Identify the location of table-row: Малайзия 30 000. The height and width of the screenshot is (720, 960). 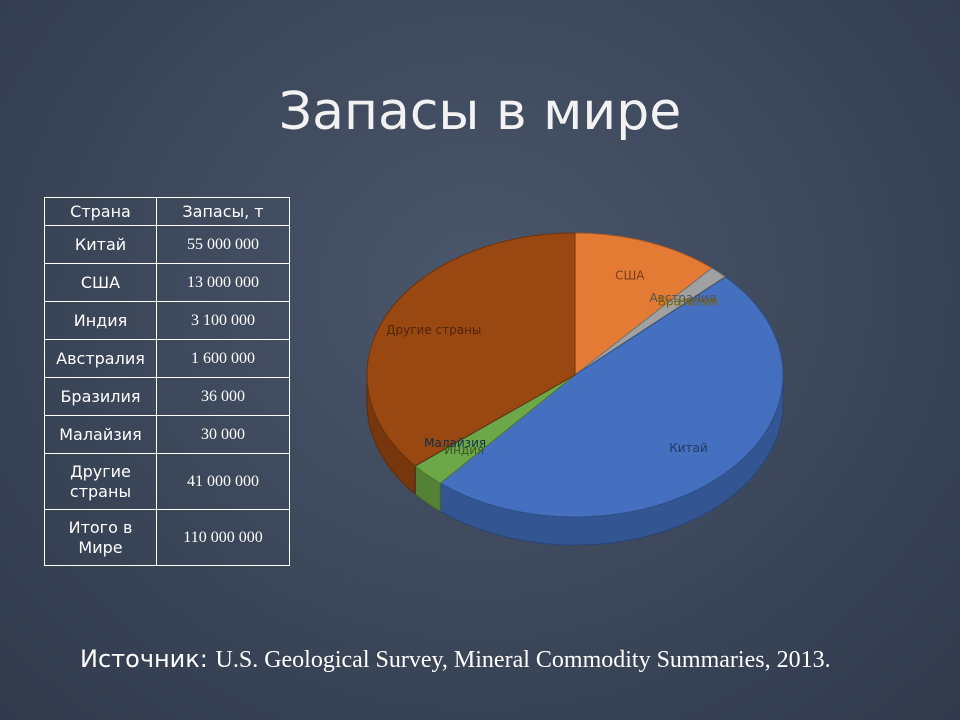
(167, 434).